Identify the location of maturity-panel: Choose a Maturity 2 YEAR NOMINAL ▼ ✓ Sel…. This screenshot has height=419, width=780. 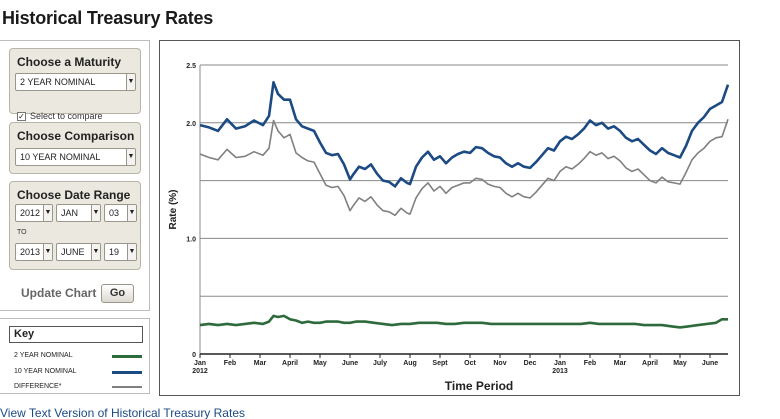
(75, 84).